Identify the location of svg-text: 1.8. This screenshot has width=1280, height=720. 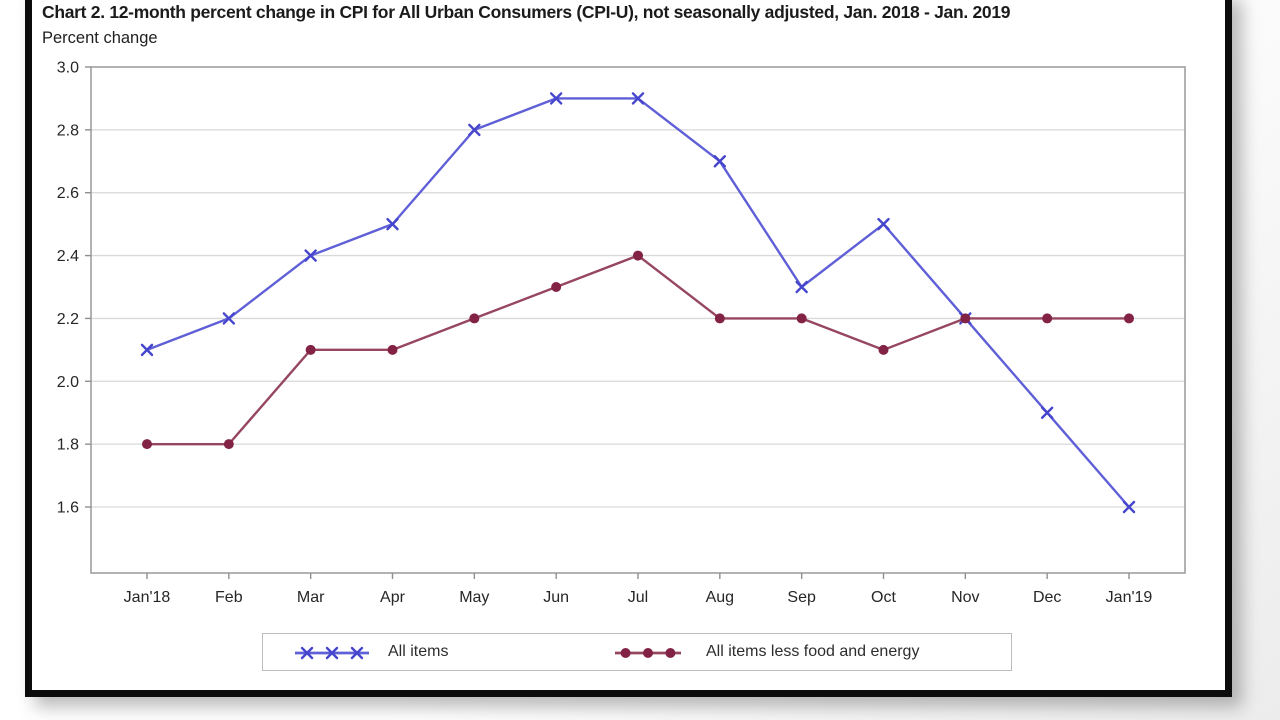
(68, 445).